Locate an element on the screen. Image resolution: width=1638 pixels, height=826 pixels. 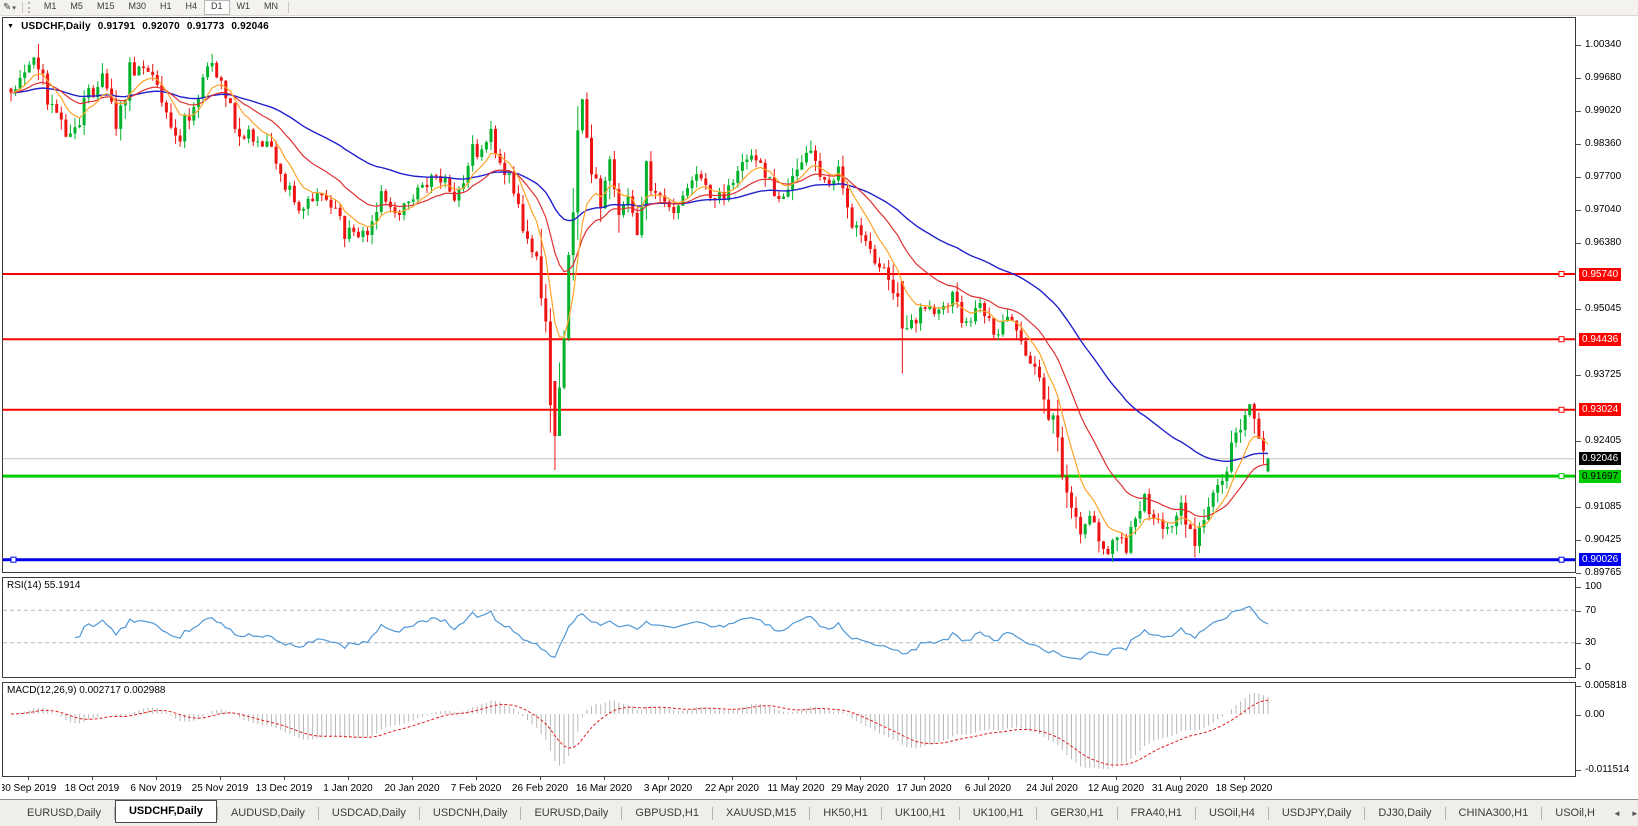
tab-usoil-h4: USOil,H4 is located at coordinates (1232, 813).